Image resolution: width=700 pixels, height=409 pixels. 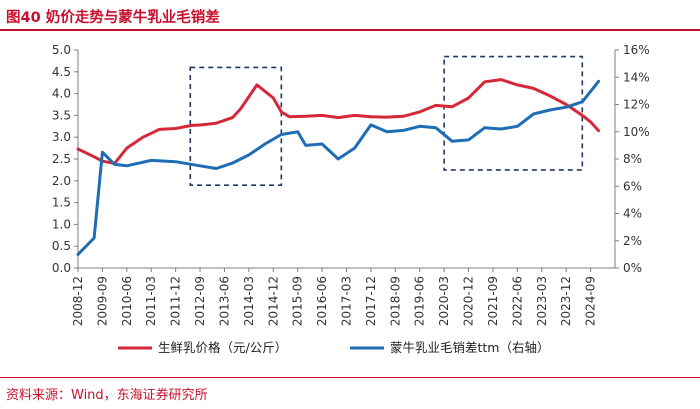 I want to click on x-tick-label: 2023-03, so click(x=542, y=301).